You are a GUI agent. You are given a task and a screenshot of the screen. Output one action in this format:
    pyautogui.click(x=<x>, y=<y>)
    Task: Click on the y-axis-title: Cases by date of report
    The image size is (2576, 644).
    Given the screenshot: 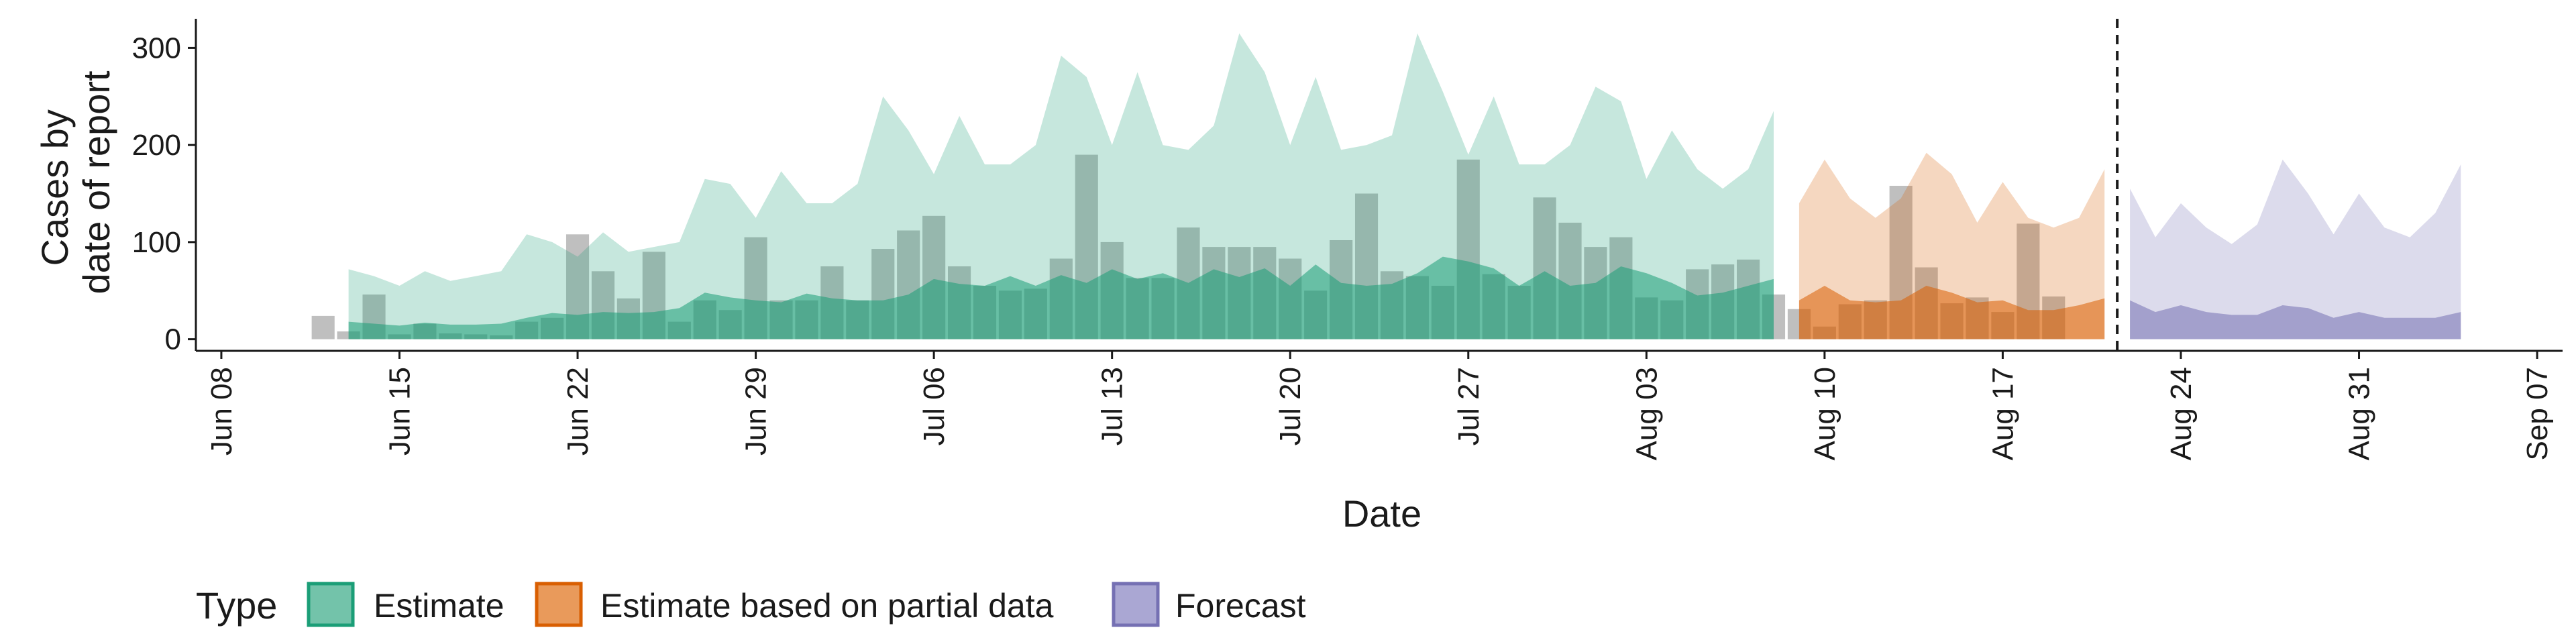 What is the action you would take?
    pyautogui.click(x=75, y=182)
    